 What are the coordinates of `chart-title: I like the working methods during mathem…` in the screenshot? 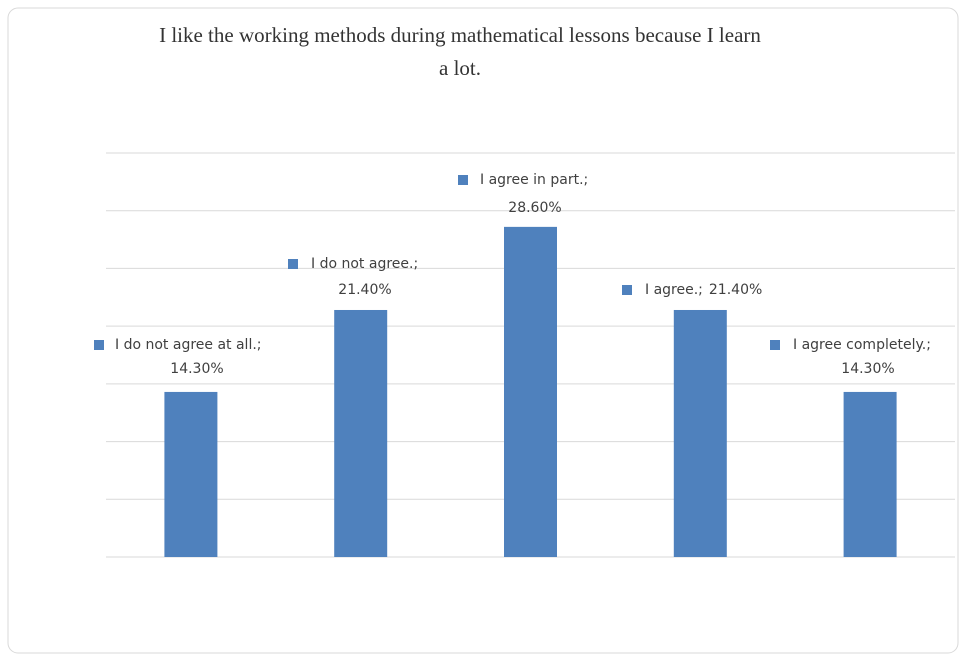 It's located at (460, 35).